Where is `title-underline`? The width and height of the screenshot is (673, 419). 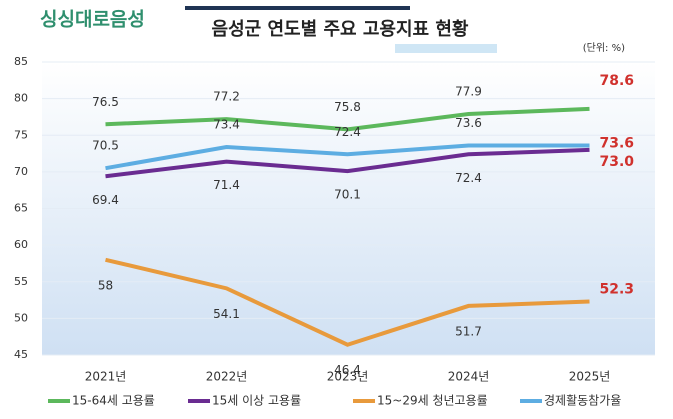
title-underline is located at coordinates (446, 48).